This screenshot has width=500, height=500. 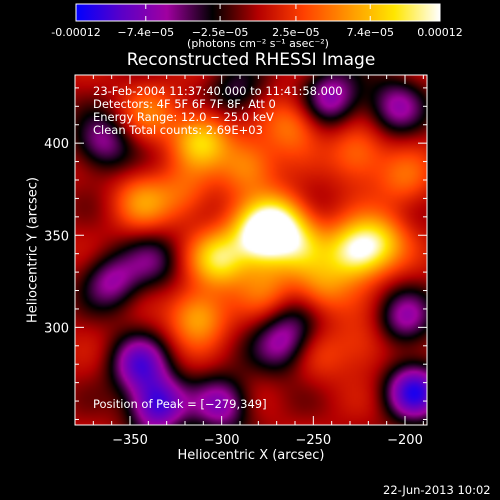 What do you see at coordinates (130, 440) in the screenshot?
I see `x-tick-label: −350` at bounding box center [130, 440].